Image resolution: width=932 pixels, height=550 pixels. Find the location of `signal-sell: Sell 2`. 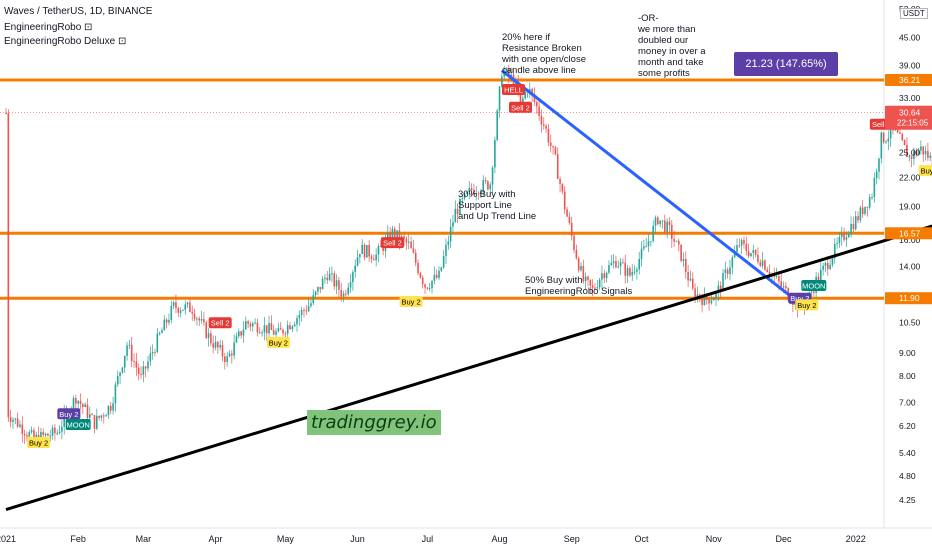

signal-sell: Sell 2 is located at coordinates (220, 323).